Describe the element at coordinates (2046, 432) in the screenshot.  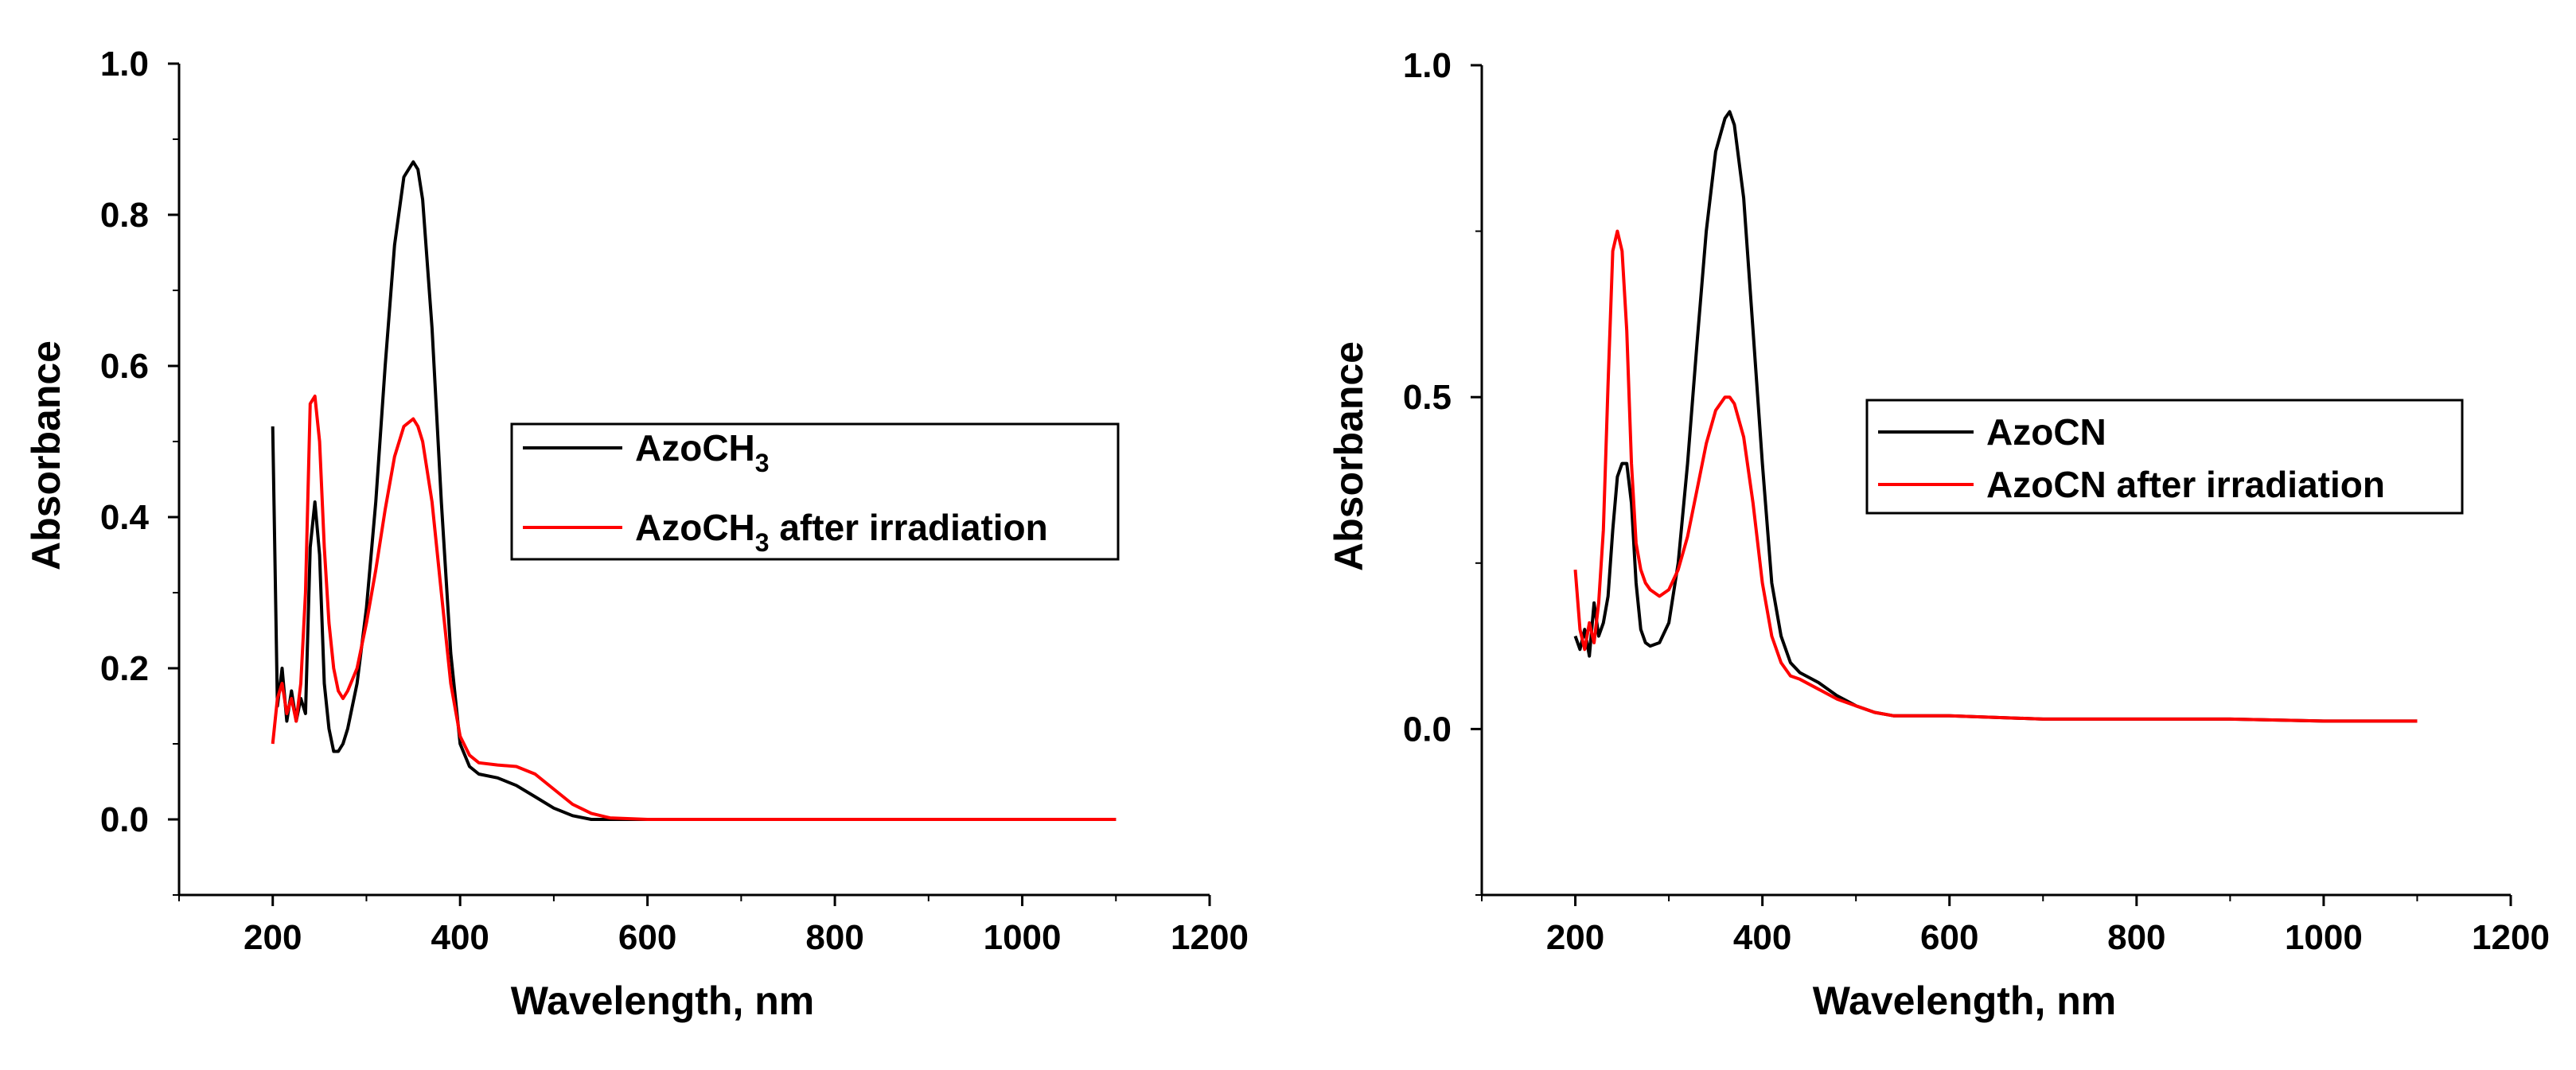
I see `legend-label: AzoCN` at that location.